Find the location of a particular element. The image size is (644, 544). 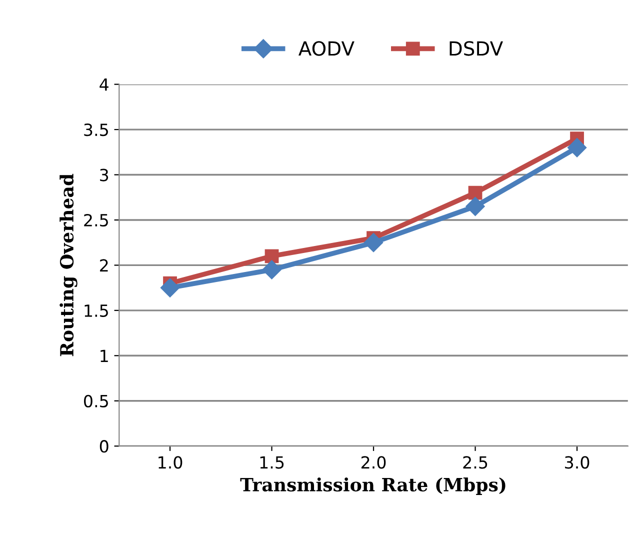

y-tick-label: 0 is located at coordinates (104, 446).